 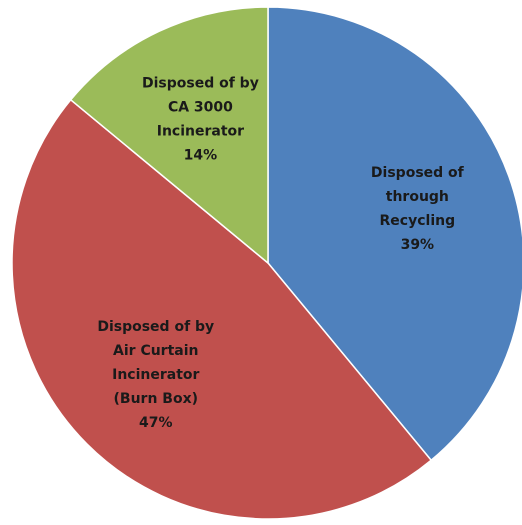 I want to click on label-line: CA 3000, so click(x=200, y=107).